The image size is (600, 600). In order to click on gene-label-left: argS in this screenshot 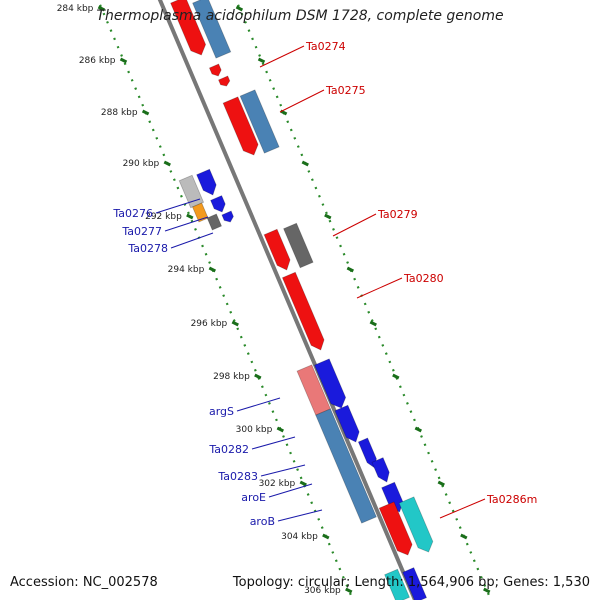, I will do `click(221, 411)`.